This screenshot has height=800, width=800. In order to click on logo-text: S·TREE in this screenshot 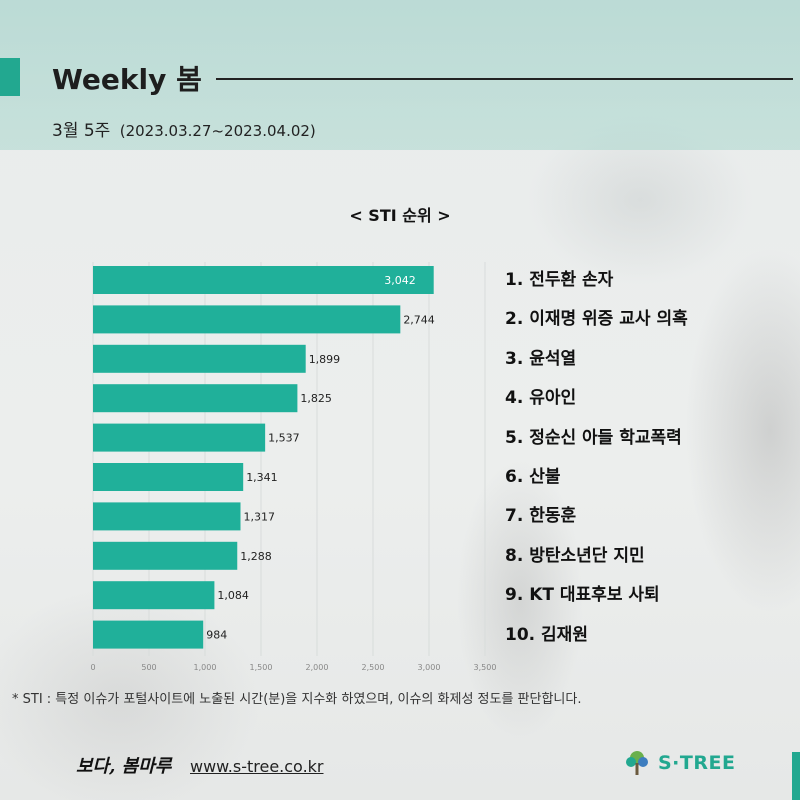, I will do `click(697, 763)`.